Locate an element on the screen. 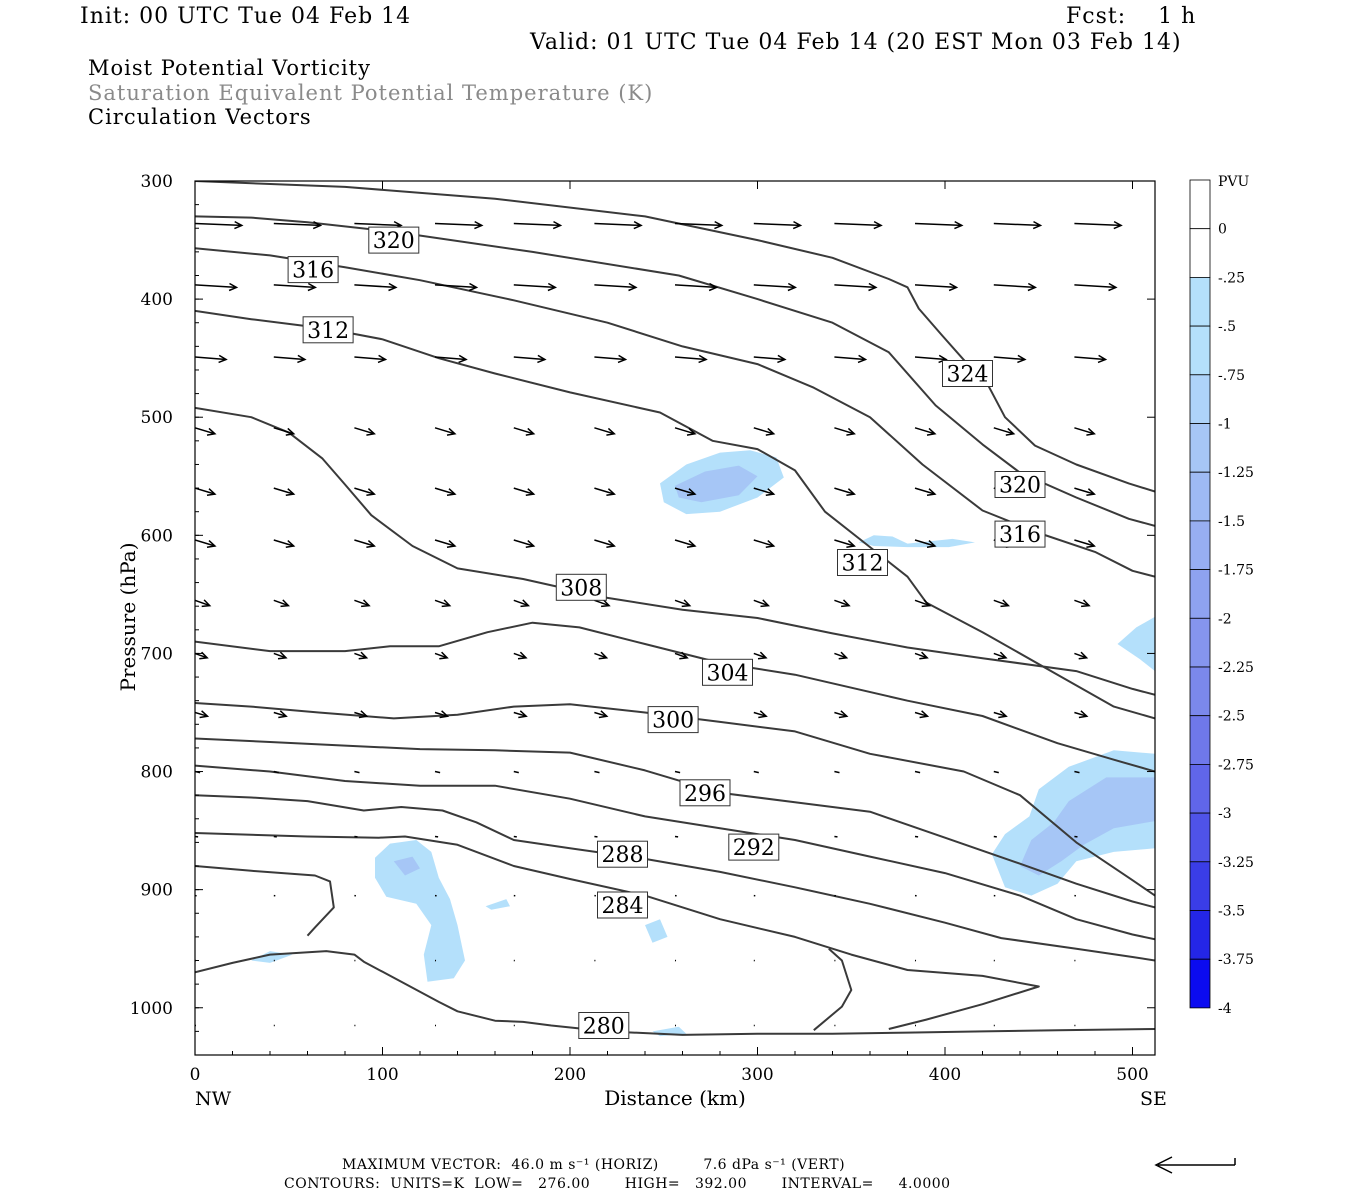 The image size is (1350, 1200). contour-label: 288 is located at coordinates (622, 854).